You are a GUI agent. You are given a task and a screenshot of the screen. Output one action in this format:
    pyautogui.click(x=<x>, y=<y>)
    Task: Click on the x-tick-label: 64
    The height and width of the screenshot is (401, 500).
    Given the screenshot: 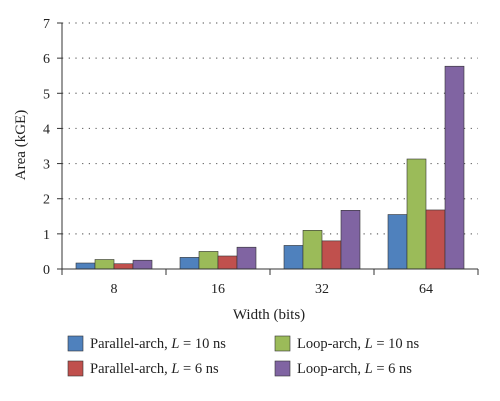 What is the action you would take?
    pyautogui.click(x=426, y=289)
    